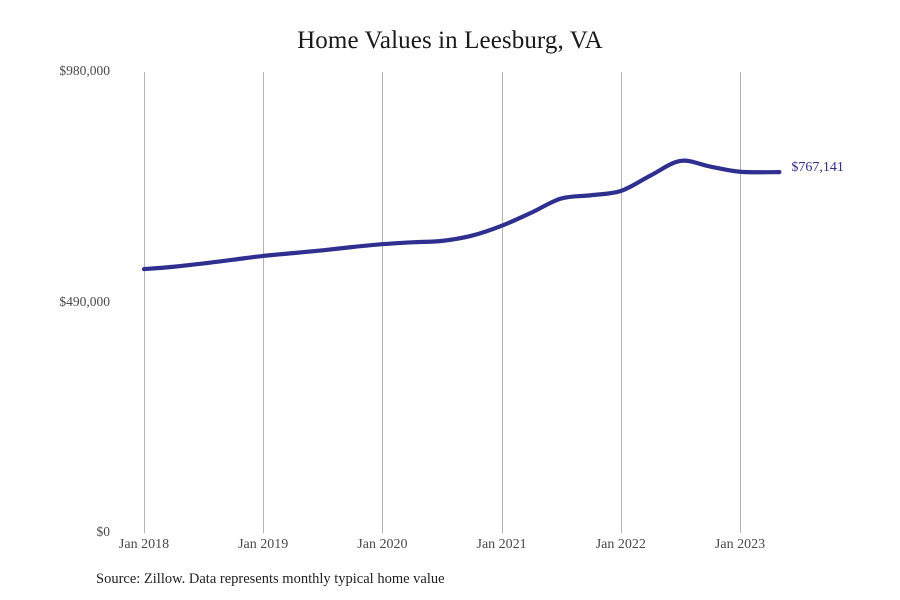 The image size is (900, 600). What do you see at coordinates (382, 544) in the screenshot?
I see `x-tick-label: Jan 2020` at bounding box center [382, 544].